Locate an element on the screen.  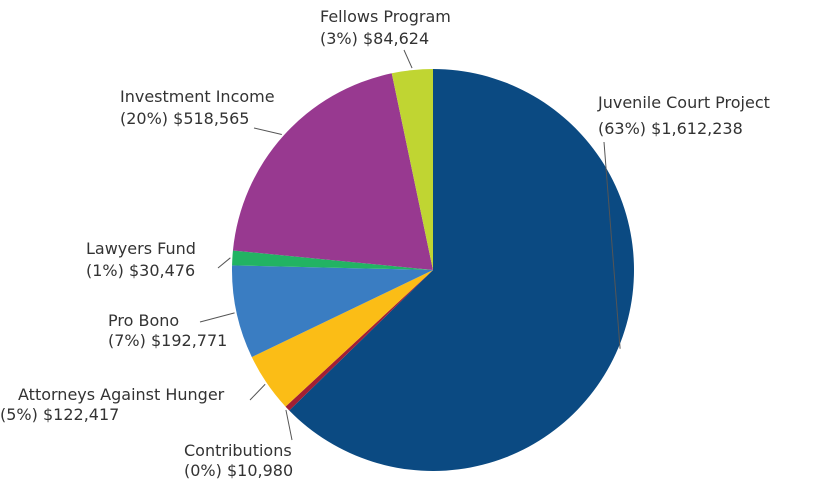
label-value-investment-income: (20%) $518,565 is located at coordinates (184, 118).